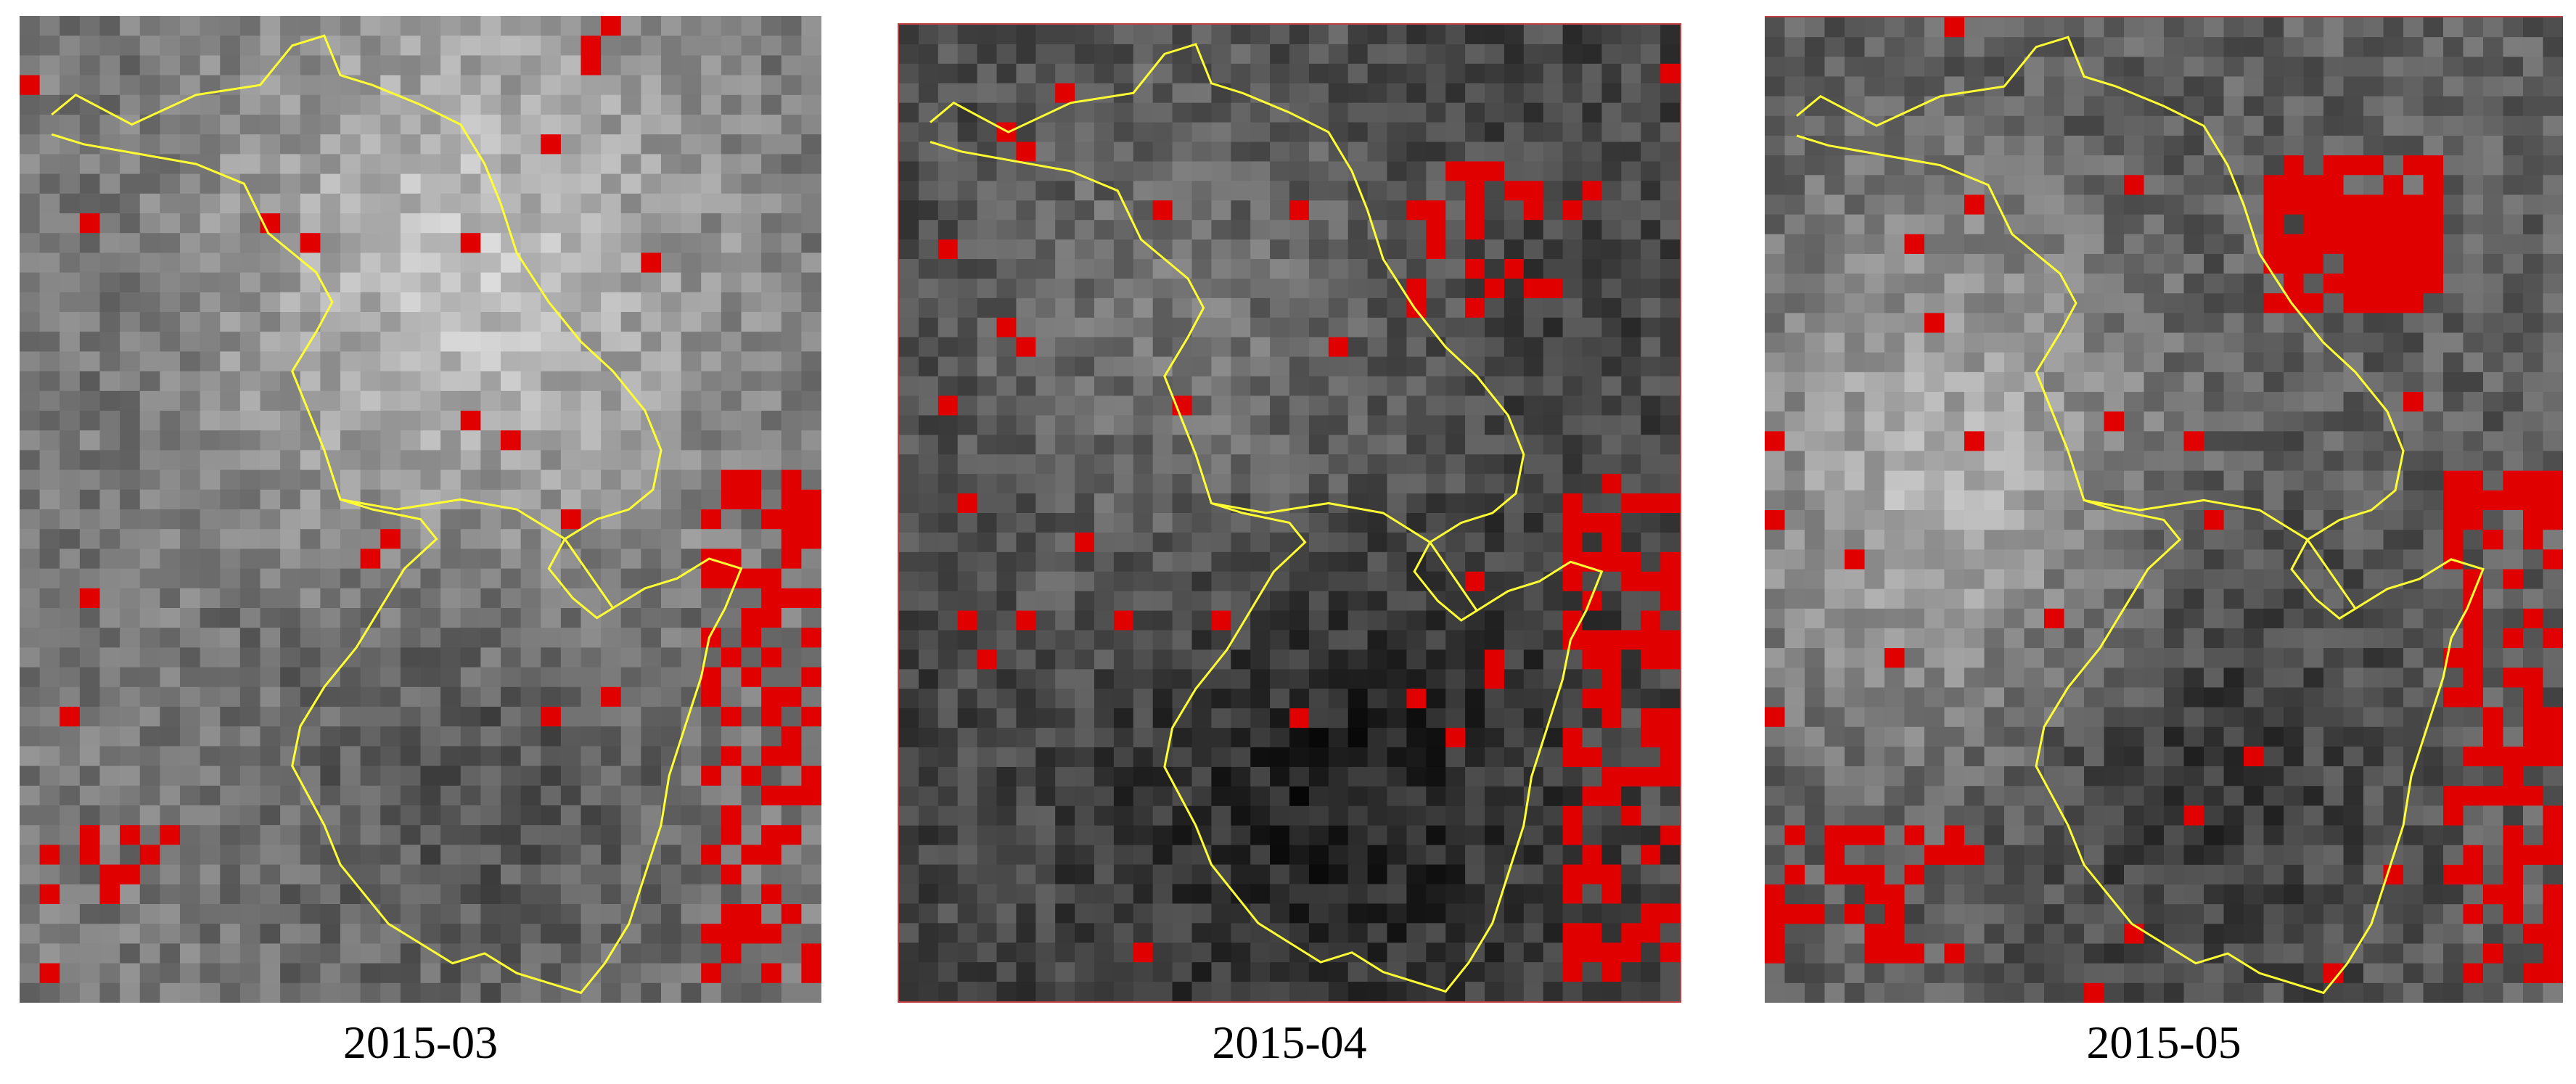 Image resolution: width=2576 pixels, height=1084 pixels. I want to click on panel-caption: 2015-04, so click(1289, 1042).